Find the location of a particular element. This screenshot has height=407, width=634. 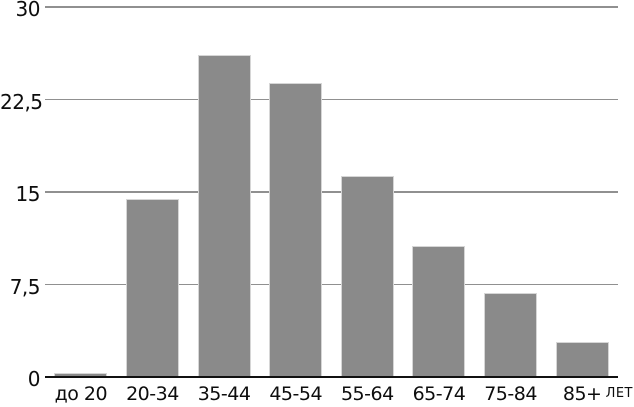

x-axis-tick-label: 65-74 is located at coordinates (439, 394).